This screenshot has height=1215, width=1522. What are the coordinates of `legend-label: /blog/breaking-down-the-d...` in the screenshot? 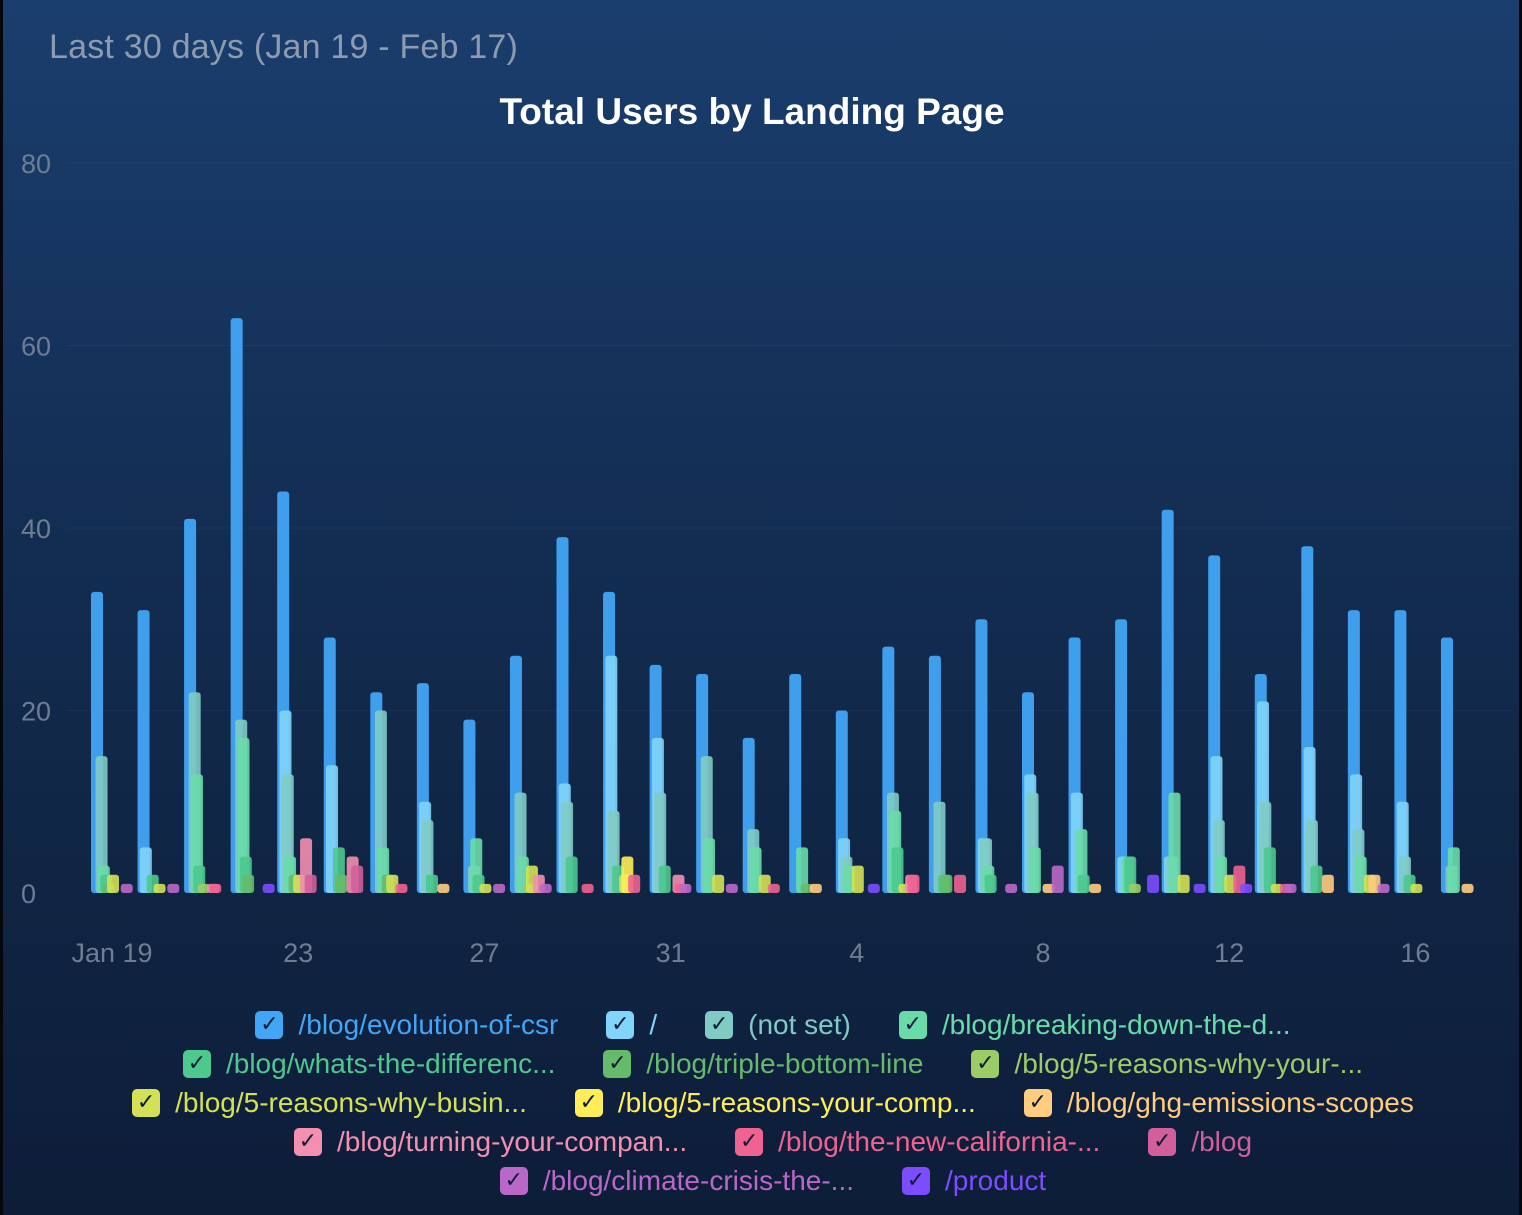 It's located at (1116, 1024).